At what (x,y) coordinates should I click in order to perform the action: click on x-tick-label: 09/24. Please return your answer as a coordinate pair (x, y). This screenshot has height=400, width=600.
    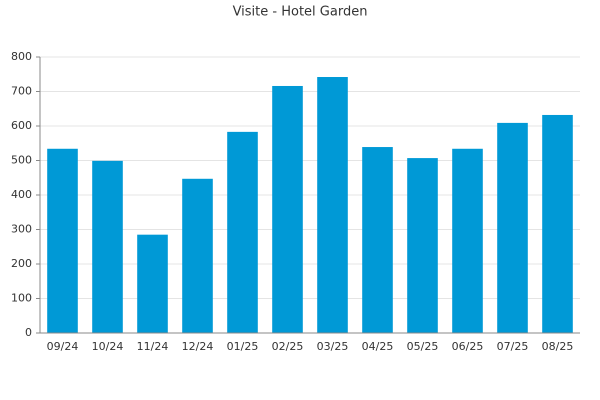
    Looking at the image, I should click on (63, 346).